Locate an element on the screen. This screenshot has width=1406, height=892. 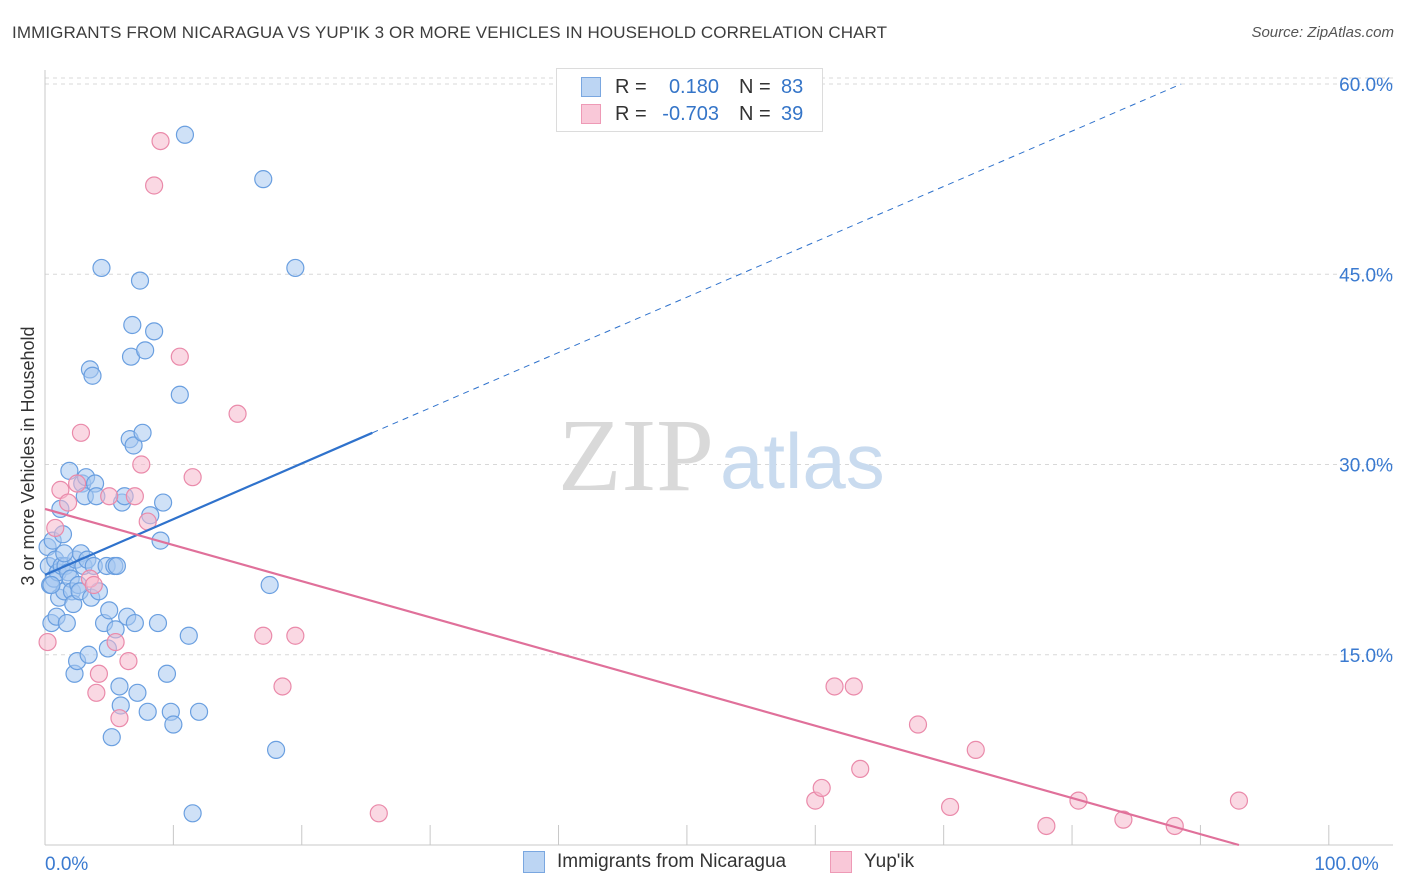
series-legend: Immigrants from Nicaragua Yup'ik is located at coordinates (703, 864).